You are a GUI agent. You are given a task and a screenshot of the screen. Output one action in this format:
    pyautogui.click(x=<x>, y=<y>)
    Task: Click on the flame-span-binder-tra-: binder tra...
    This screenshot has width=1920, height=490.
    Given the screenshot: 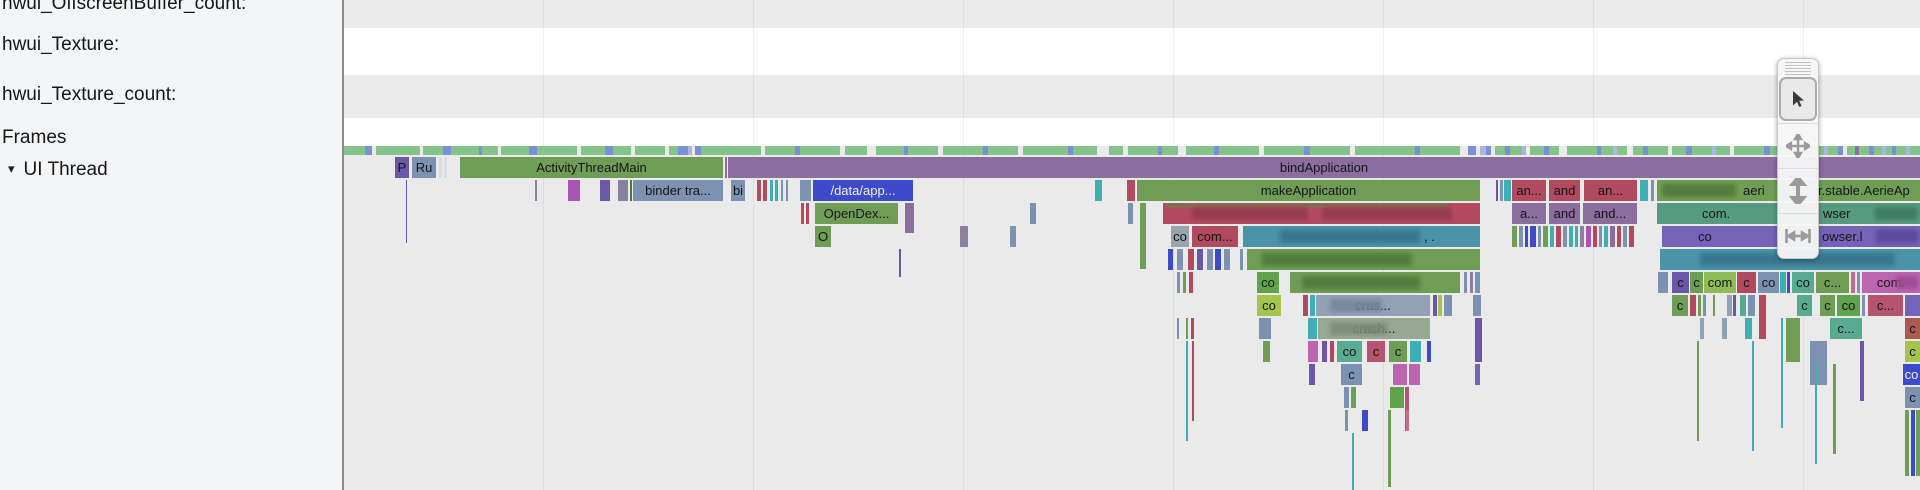 What is the action you would take?
    pyautogui.click(x=678, y=190)
    